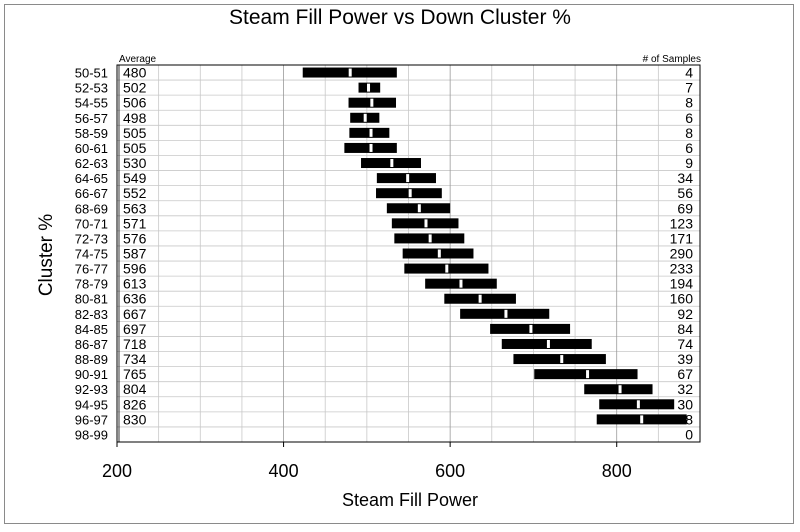 The width and height of the screenshot is (800, 532). I want to click on sample-count: 67, so click(685, 374).